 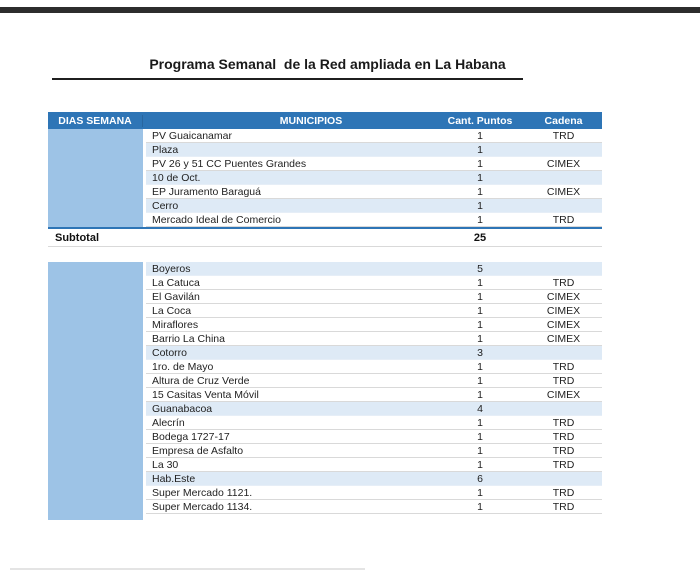 I want to click on municipio-cell: Cotorro, so click(x=170, y=352).